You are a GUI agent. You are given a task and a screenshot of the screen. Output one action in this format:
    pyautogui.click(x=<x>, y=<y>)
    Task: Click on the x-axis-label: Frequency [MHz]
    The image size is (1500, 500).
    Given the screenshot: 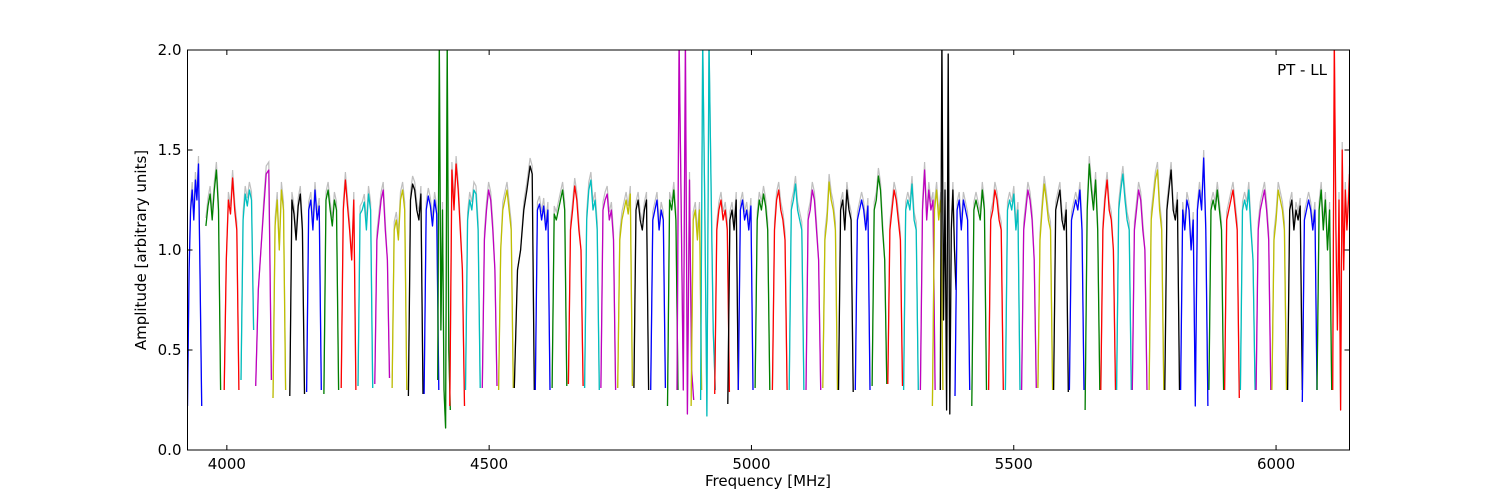 What is the action you would take?
    pyautogui.click(x=768, y=481)
    